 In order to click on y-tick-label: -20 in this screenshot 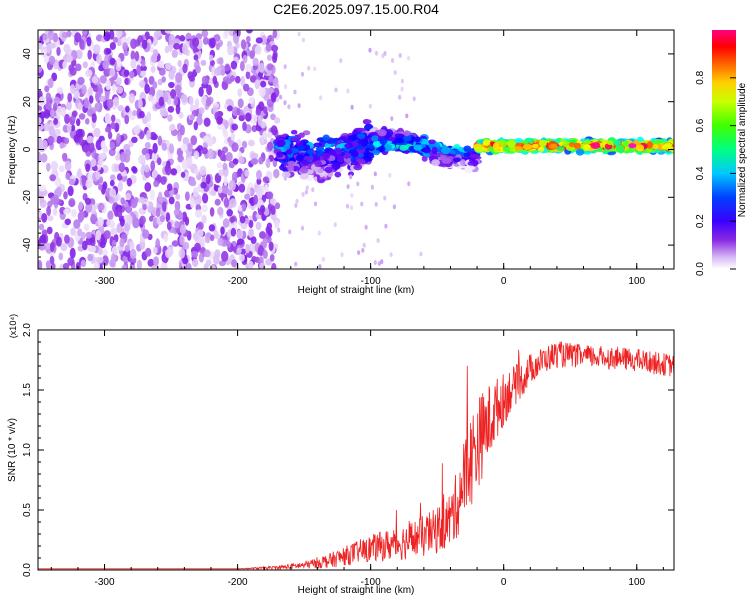, I will do `click(27, 197)`.